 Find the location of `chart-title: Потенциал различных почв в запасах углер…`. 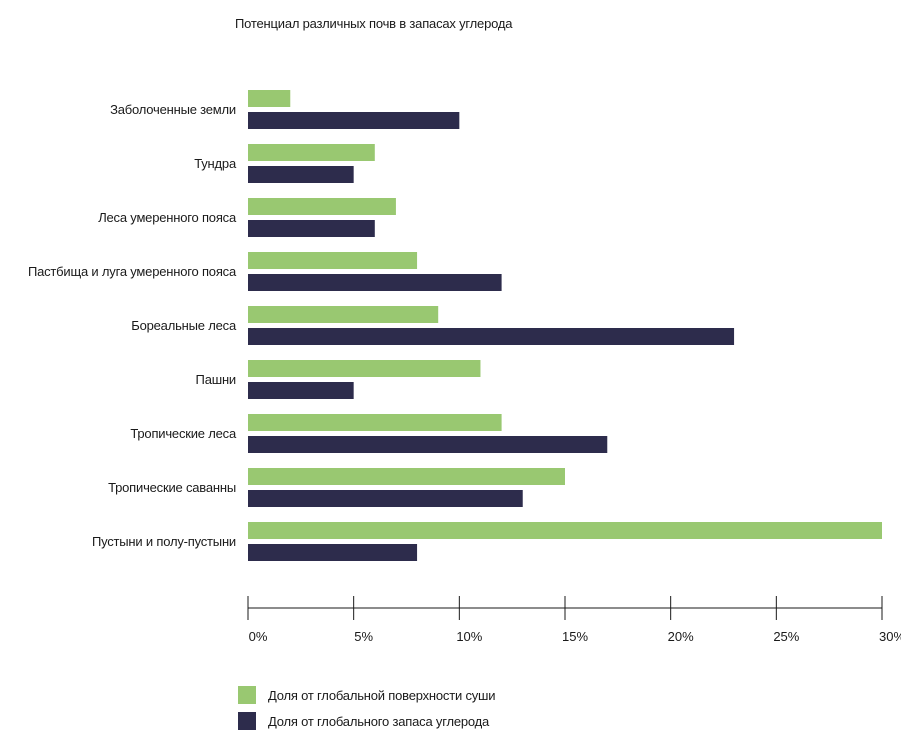

chart-title: Потенциал различных почв в запасах углер… is located at coordinates (374, 23).